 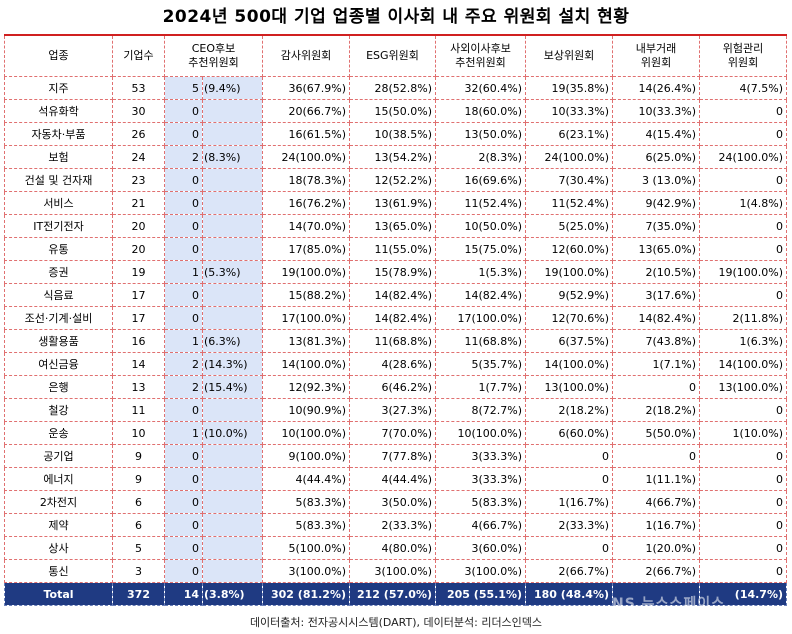 What do you see at coordinates (393, 479) in the screenshot?
I see `committee-value-cell: 4(44.4%)` at bounding box center [393, 479].